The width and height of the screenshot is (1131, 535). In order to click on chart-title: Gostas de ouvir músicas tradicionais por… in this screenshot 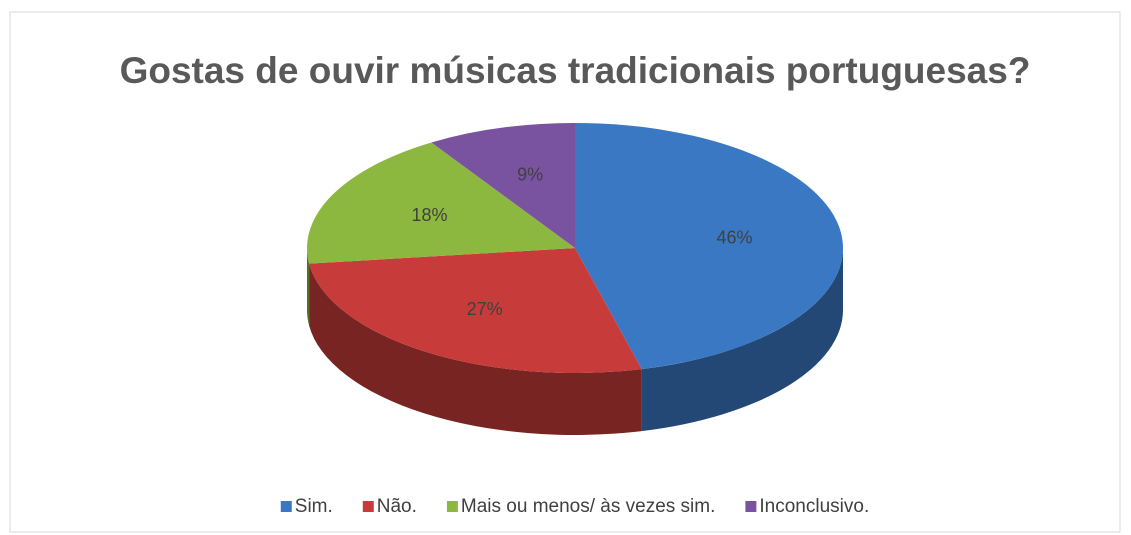, I will do `click(575, 70)`.